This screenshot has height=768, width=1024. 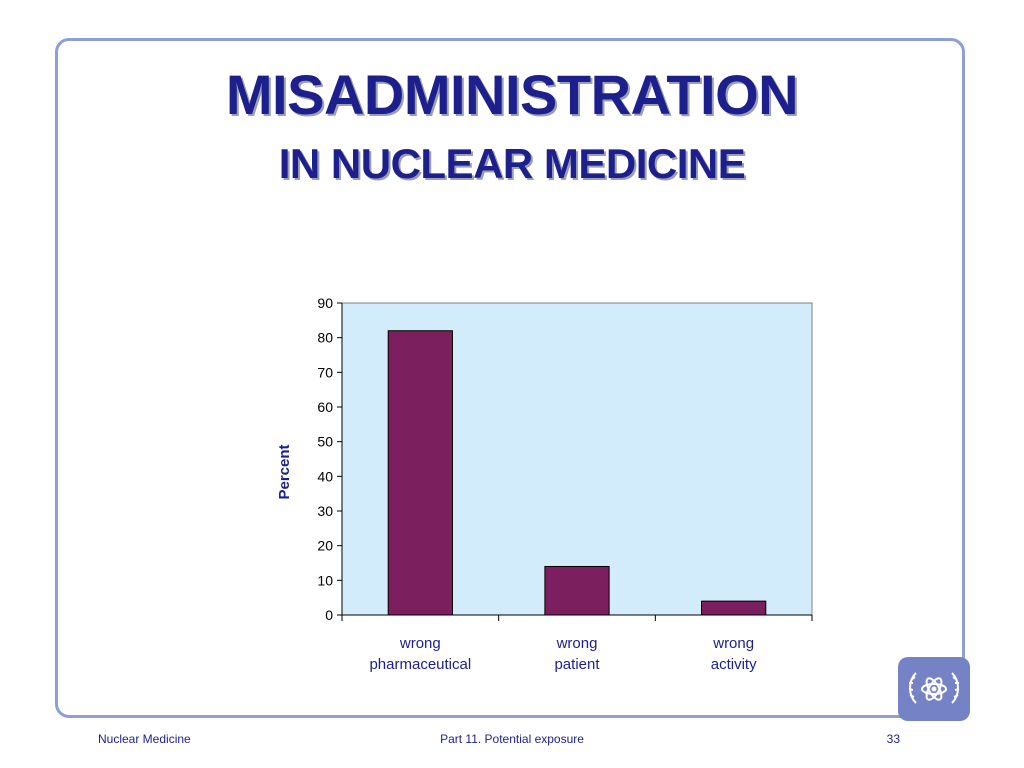 I want to click on y-tick-label: 70, so click(x=325, y=372).